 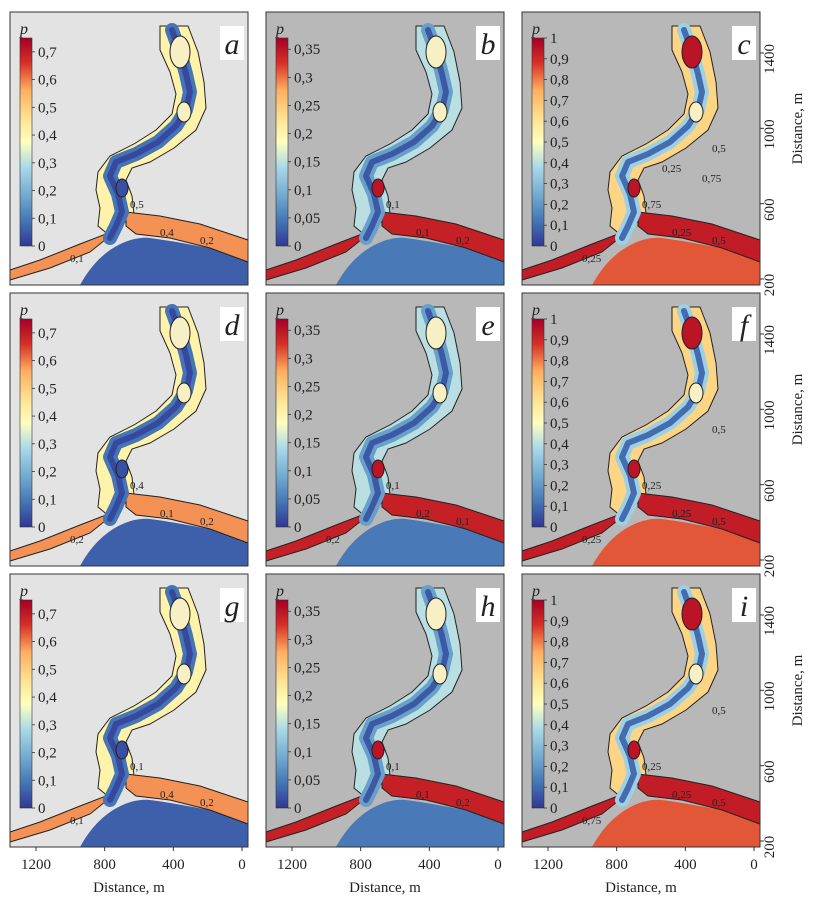 I want to click on colorbar-tick-label: 0,9, so click(x=559, y=622).